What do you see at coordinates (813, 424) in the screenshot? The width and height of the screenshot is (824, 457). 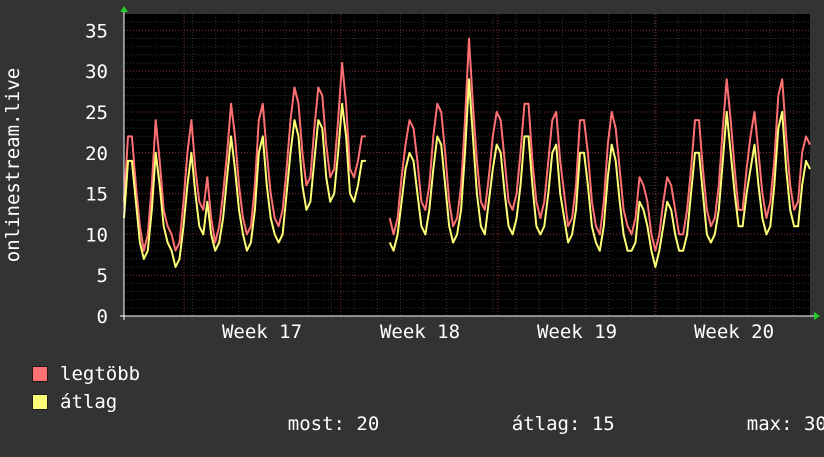 I see `stat-max-value: 30` at bounding box center [813, 424].